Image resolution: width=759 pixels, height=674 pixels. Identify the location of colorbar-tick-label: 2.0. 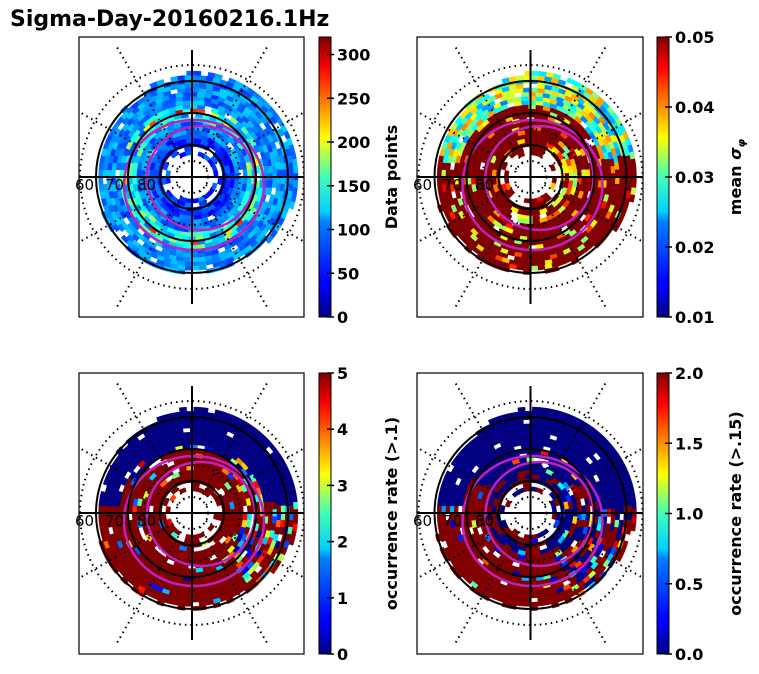
(689, 373).